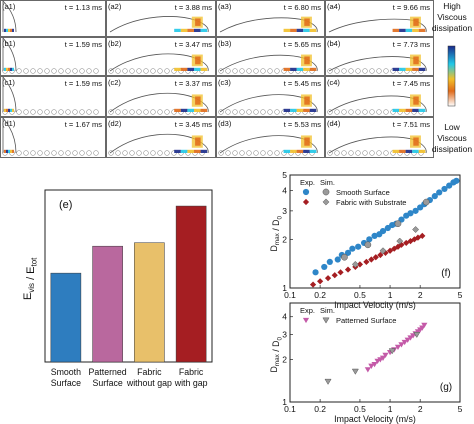  I want to click on y-tick-label: 5, so click(284, 175).